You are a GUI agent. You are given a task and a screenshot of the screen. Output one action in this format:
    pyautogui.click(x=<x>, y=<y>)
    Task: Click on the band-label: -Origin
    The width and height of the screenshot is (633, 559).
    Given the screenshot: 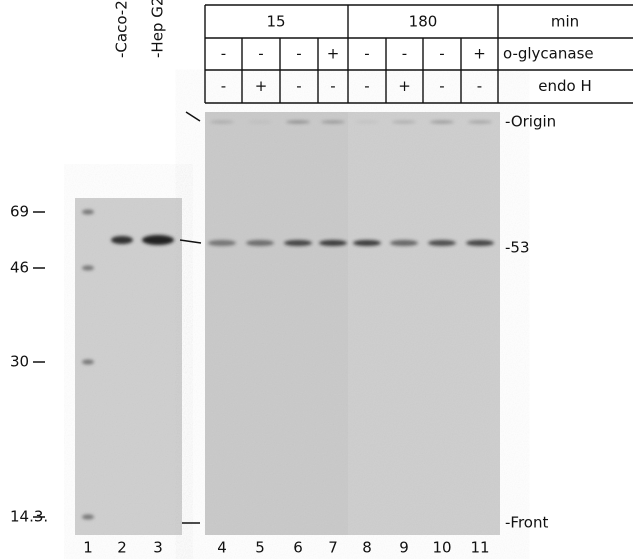 What is the action you would take?
    pyautogui.click(x=530, y=122)
    